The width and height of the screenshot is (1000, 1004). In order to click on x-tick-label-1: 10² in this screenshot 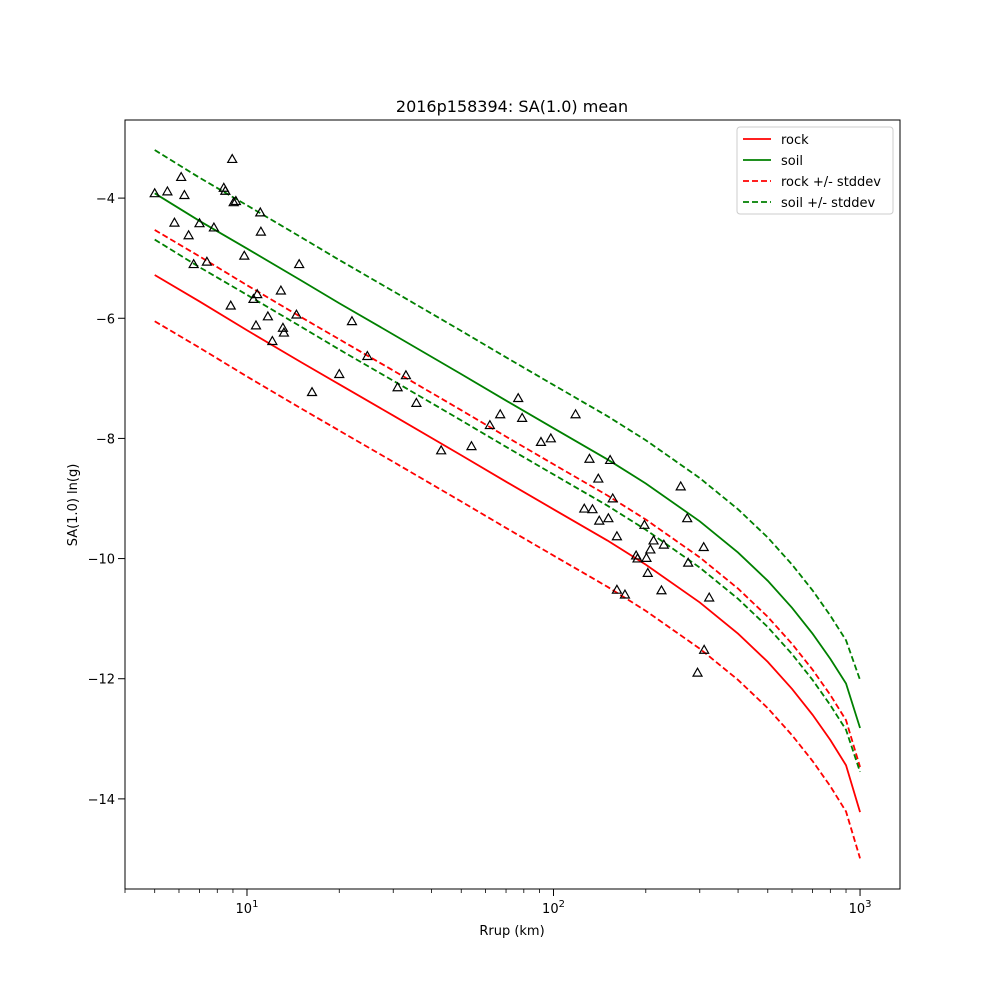, I will do `click(553, 908)`.